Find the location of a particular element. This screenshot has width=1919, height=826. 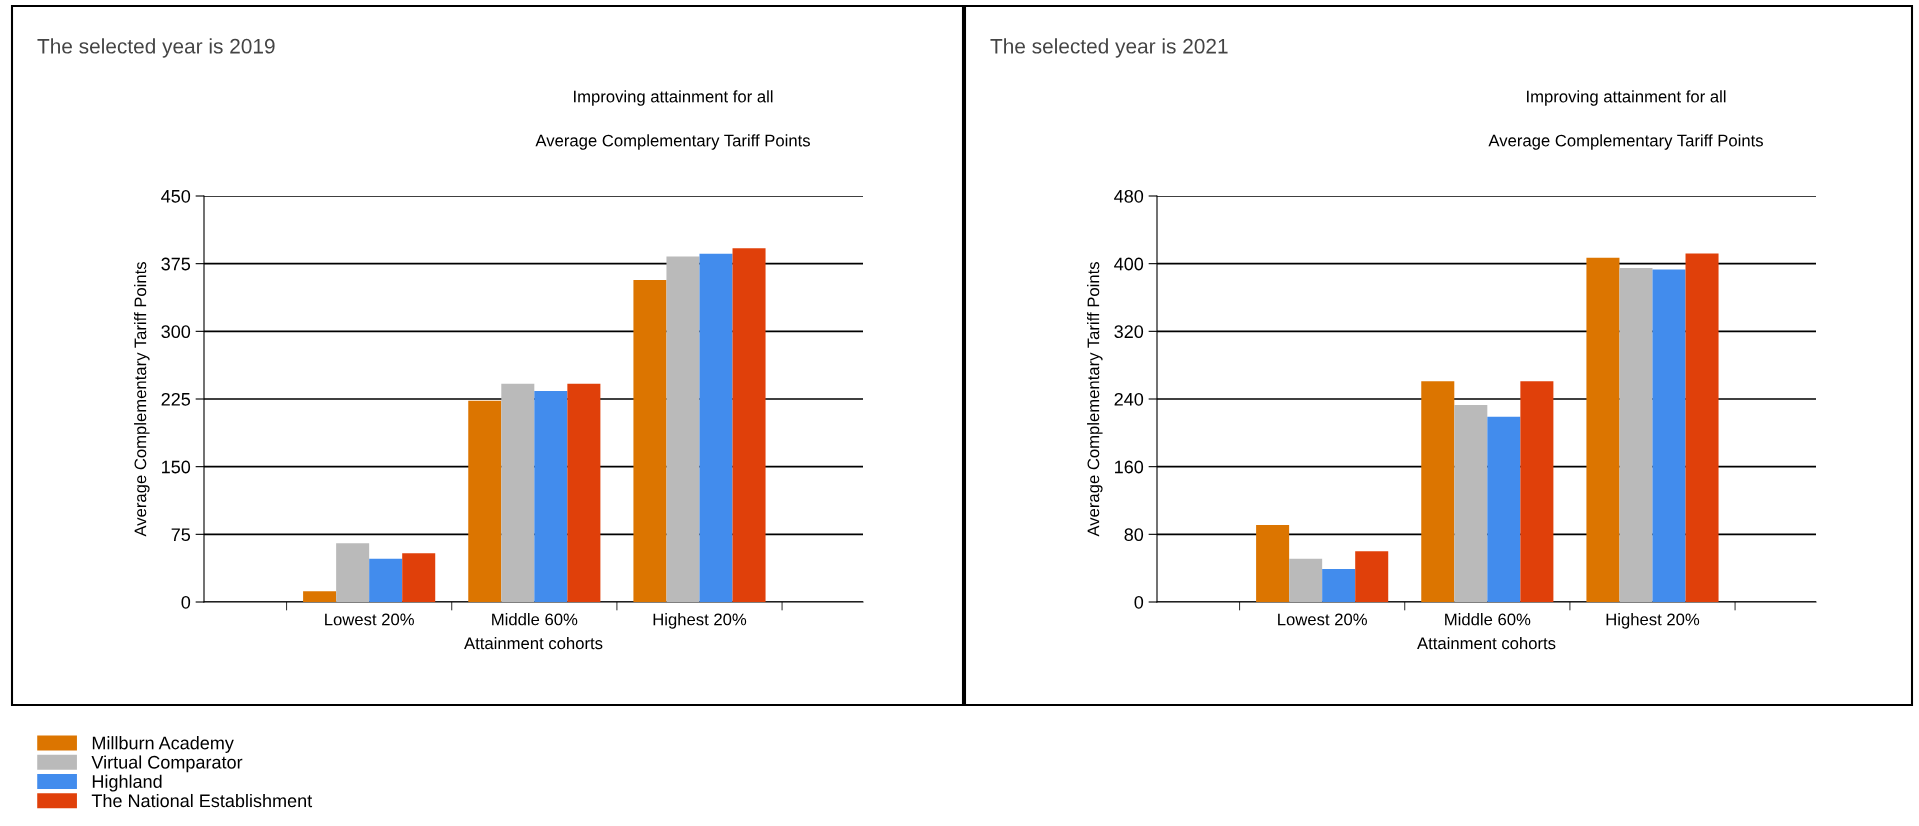

y-tick-label: 240 is located at coordinates (1129, 399).